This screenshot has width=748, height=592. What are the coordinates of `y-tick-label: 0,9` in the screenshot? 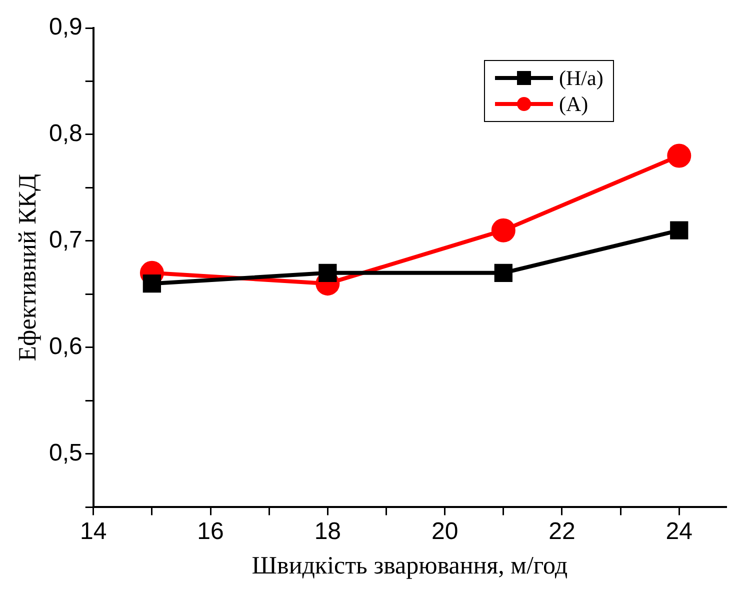 It's located at (65, 27).